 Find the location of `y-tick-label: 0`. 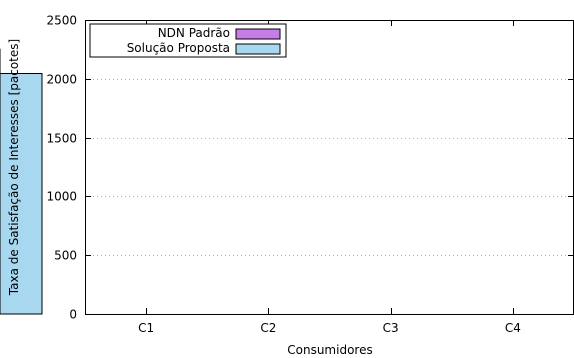

y-tick-label: 0 is located at coordinates (73, 315).